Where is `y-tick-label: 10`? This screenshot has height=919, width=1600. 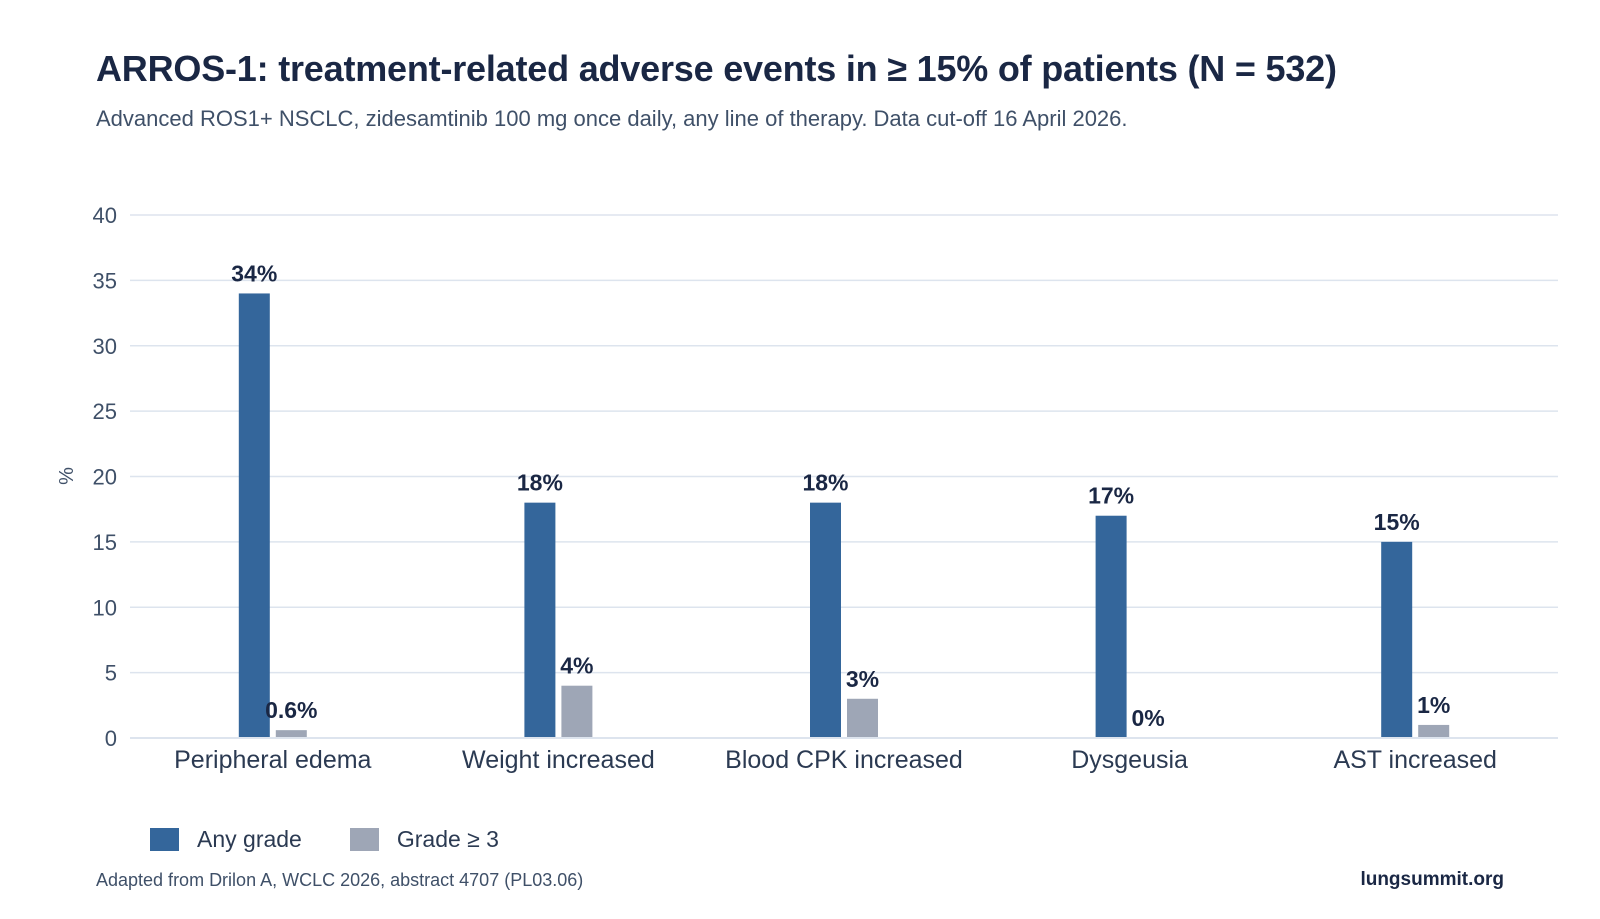 y-tick-label: 10 is located at coordinates (105, 607).